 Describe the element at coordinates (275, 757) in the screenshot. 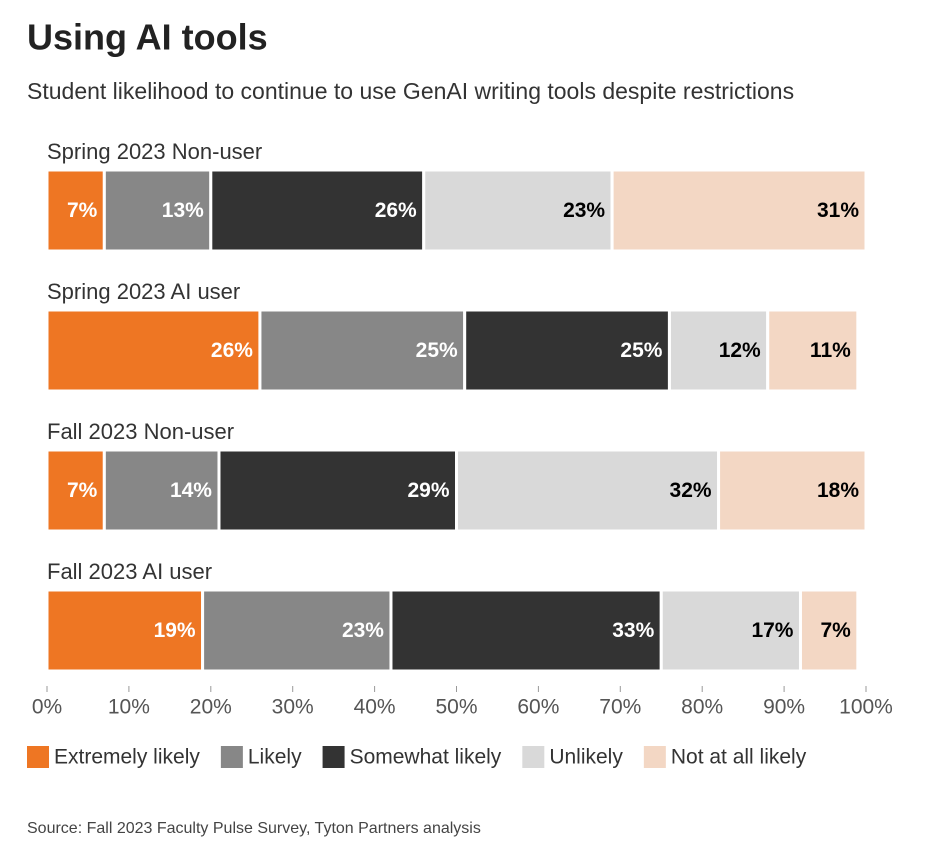

I see `legend-label: Likely` at that location.